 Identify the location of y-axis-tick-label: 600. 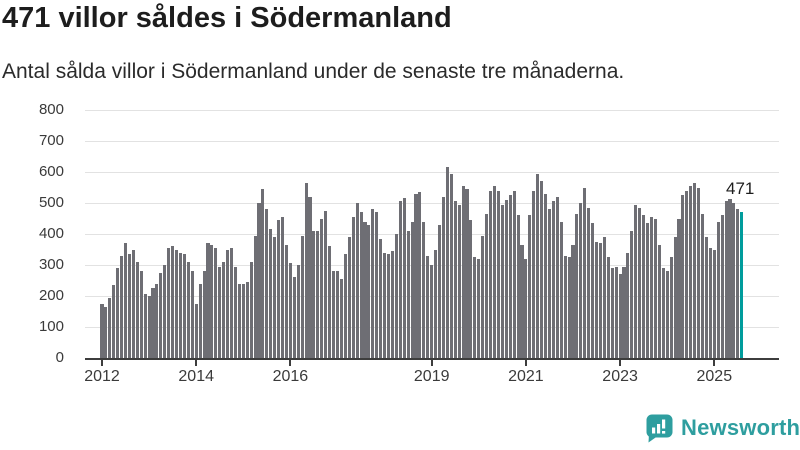
(51, 171).